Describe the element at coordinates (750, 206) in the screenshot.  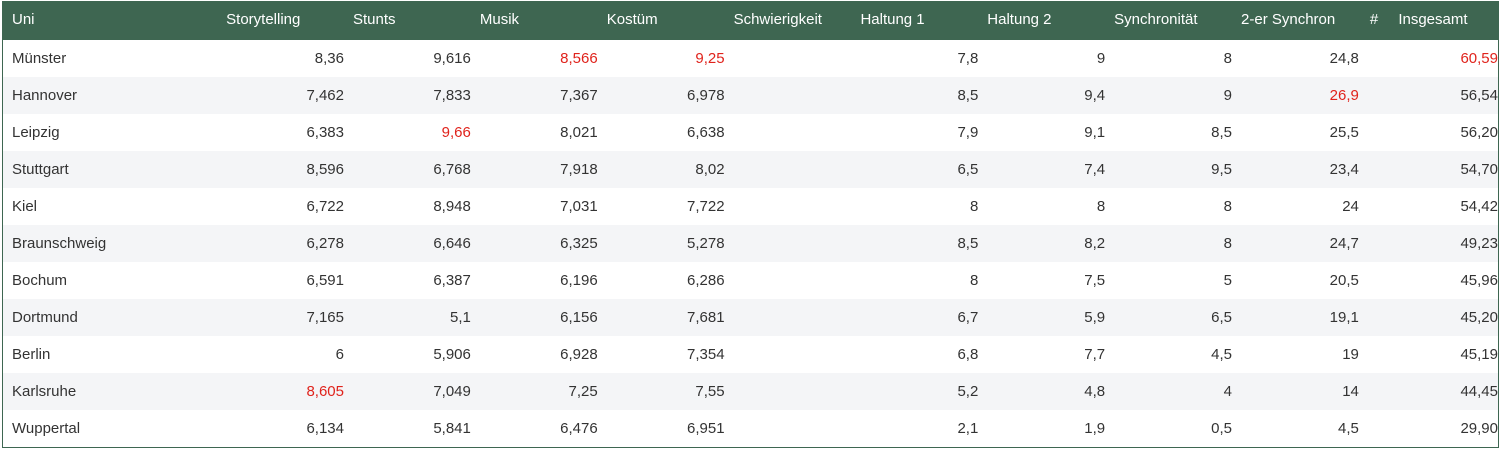
I see `table-row: Kiel 6,722 8,948 7,031 7,722 8 8 8 24 54,42` at that location.